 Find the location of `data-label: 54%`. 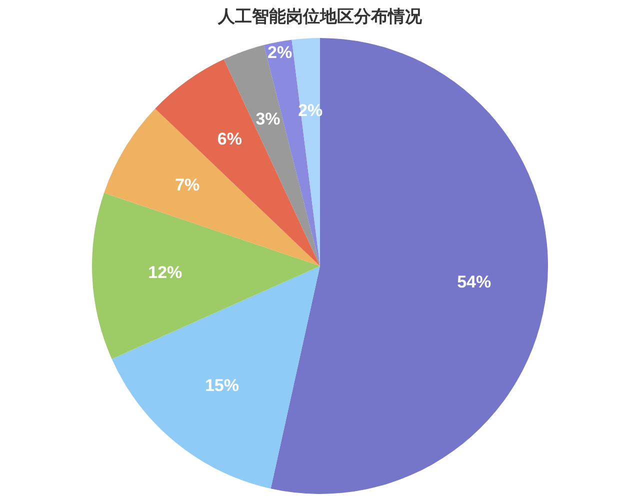

data-label: 54% is located at coordinates (474, 282).